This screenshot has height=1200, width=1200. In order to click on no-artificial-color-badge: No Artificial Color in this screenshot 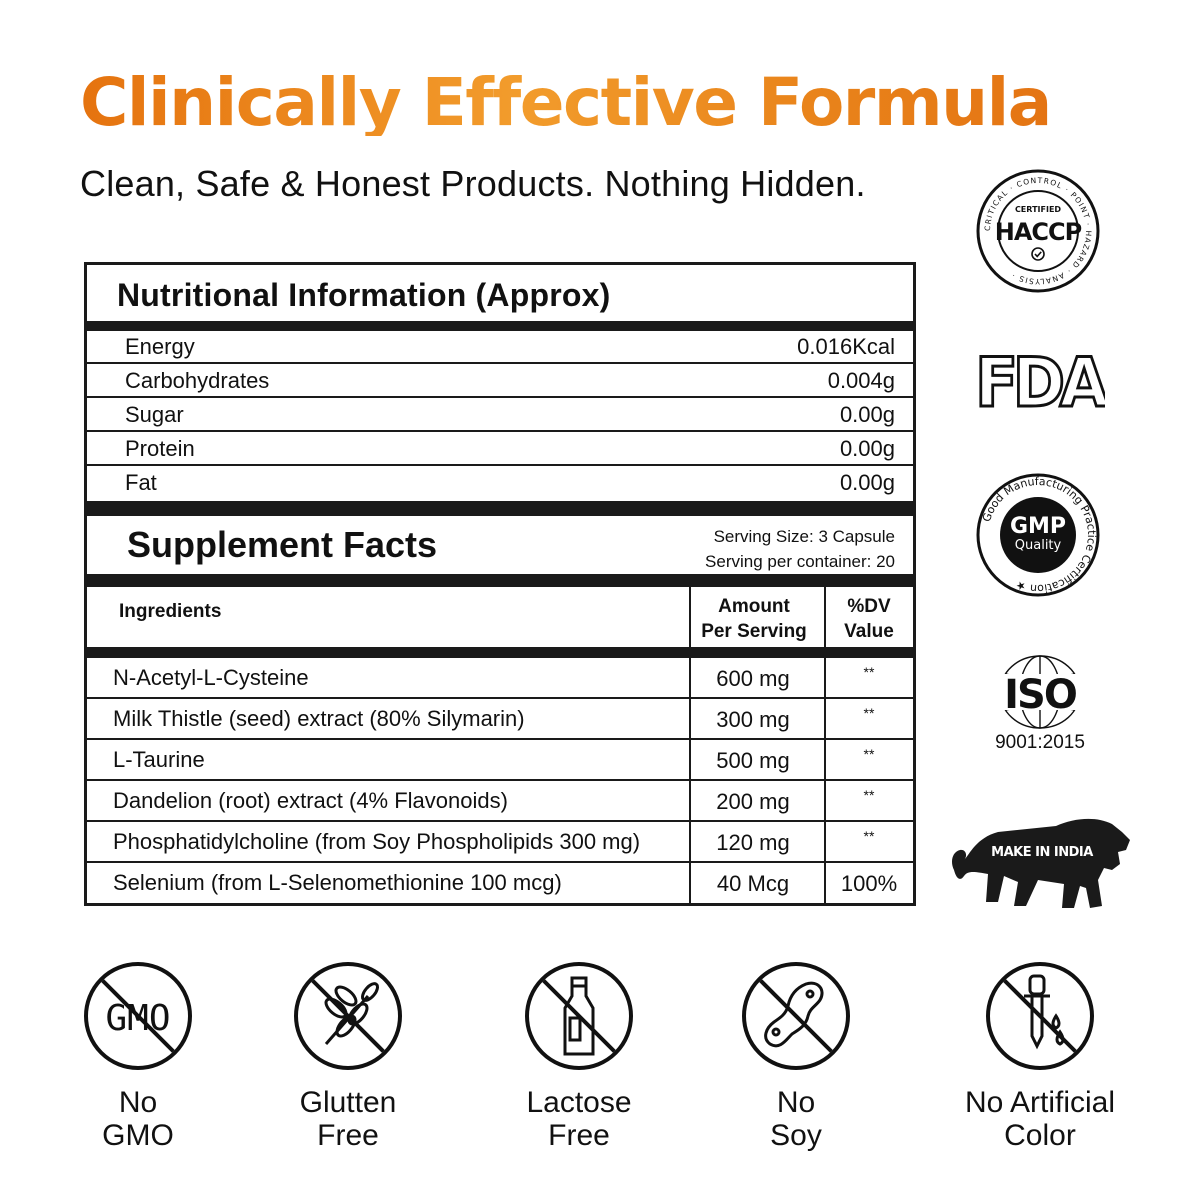, I will do `click(1040, 1057)`.